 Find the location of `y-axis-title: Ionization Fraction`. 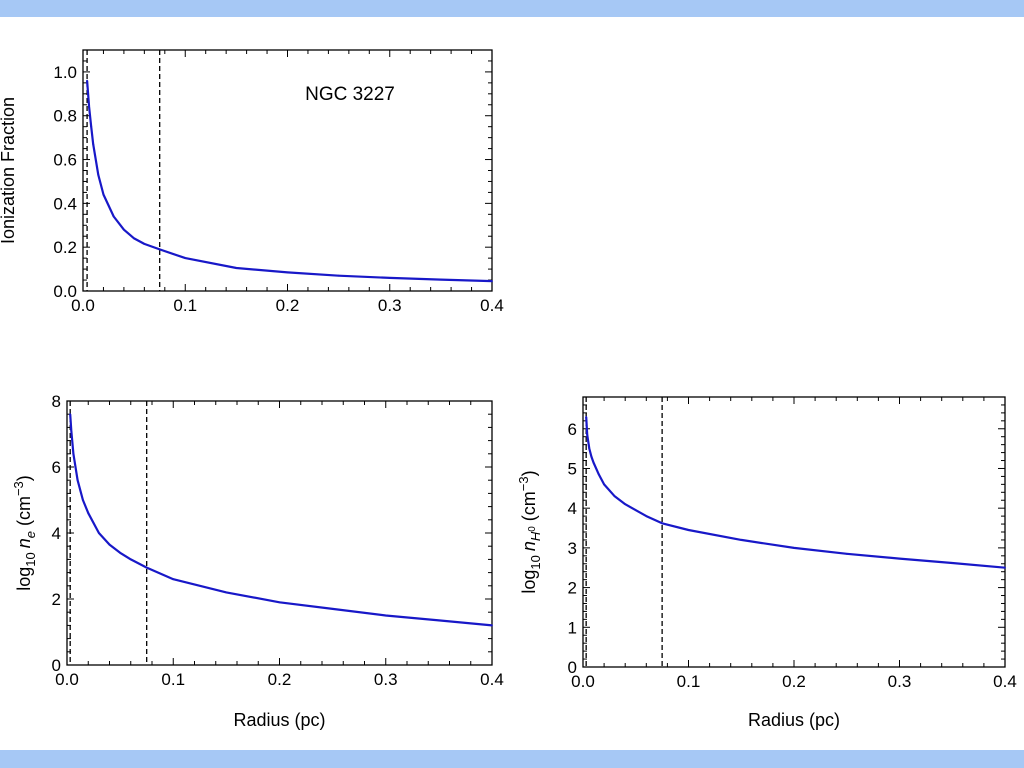

y-axis-title: Ionization Fraction is located at coordinates (9, 170).